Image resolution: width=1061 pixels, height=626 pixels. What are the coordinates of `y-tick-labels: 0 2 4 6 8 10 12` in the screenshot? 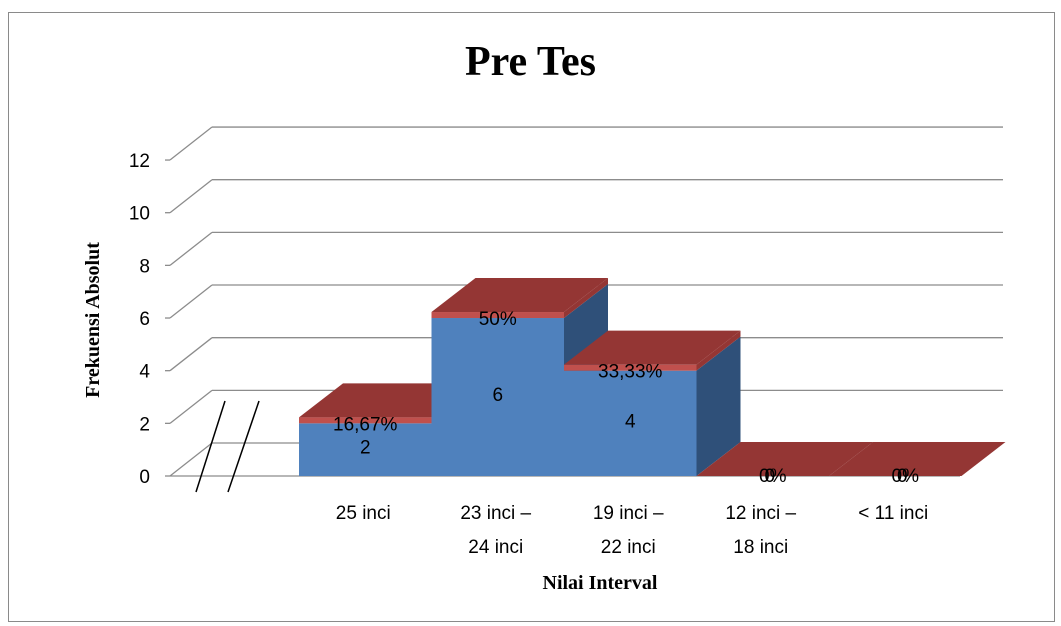 It's located at (140, 319).